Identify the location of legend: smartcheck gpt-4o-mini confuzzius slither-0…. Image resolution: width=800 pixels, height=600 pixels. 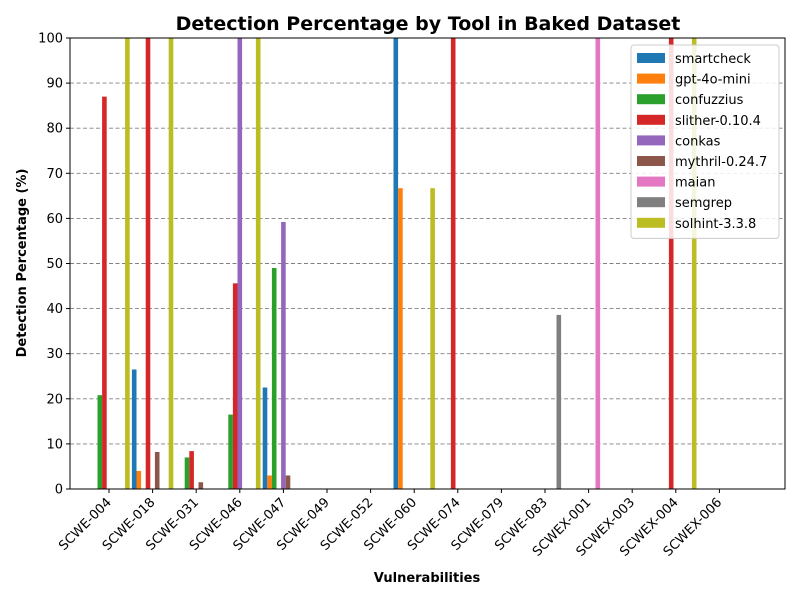
(705, 141).